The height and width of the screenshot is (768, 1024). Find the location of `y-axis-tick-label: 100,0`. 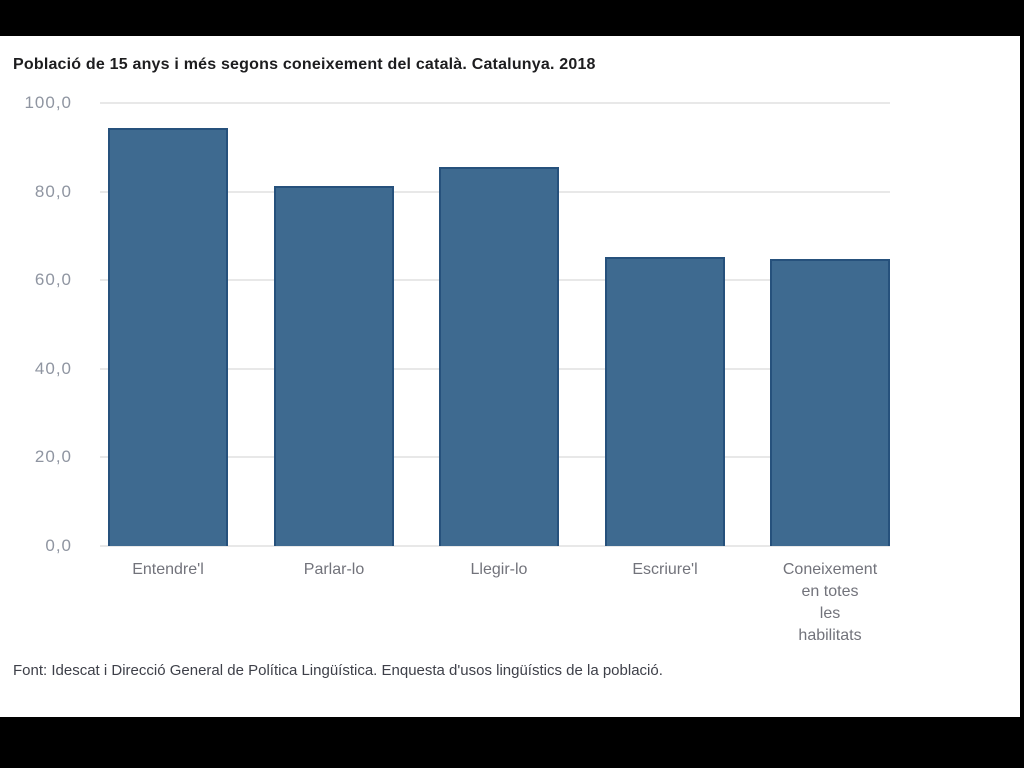

y-axis-tick-label: 100,0 is located at coordinates (48, 102).